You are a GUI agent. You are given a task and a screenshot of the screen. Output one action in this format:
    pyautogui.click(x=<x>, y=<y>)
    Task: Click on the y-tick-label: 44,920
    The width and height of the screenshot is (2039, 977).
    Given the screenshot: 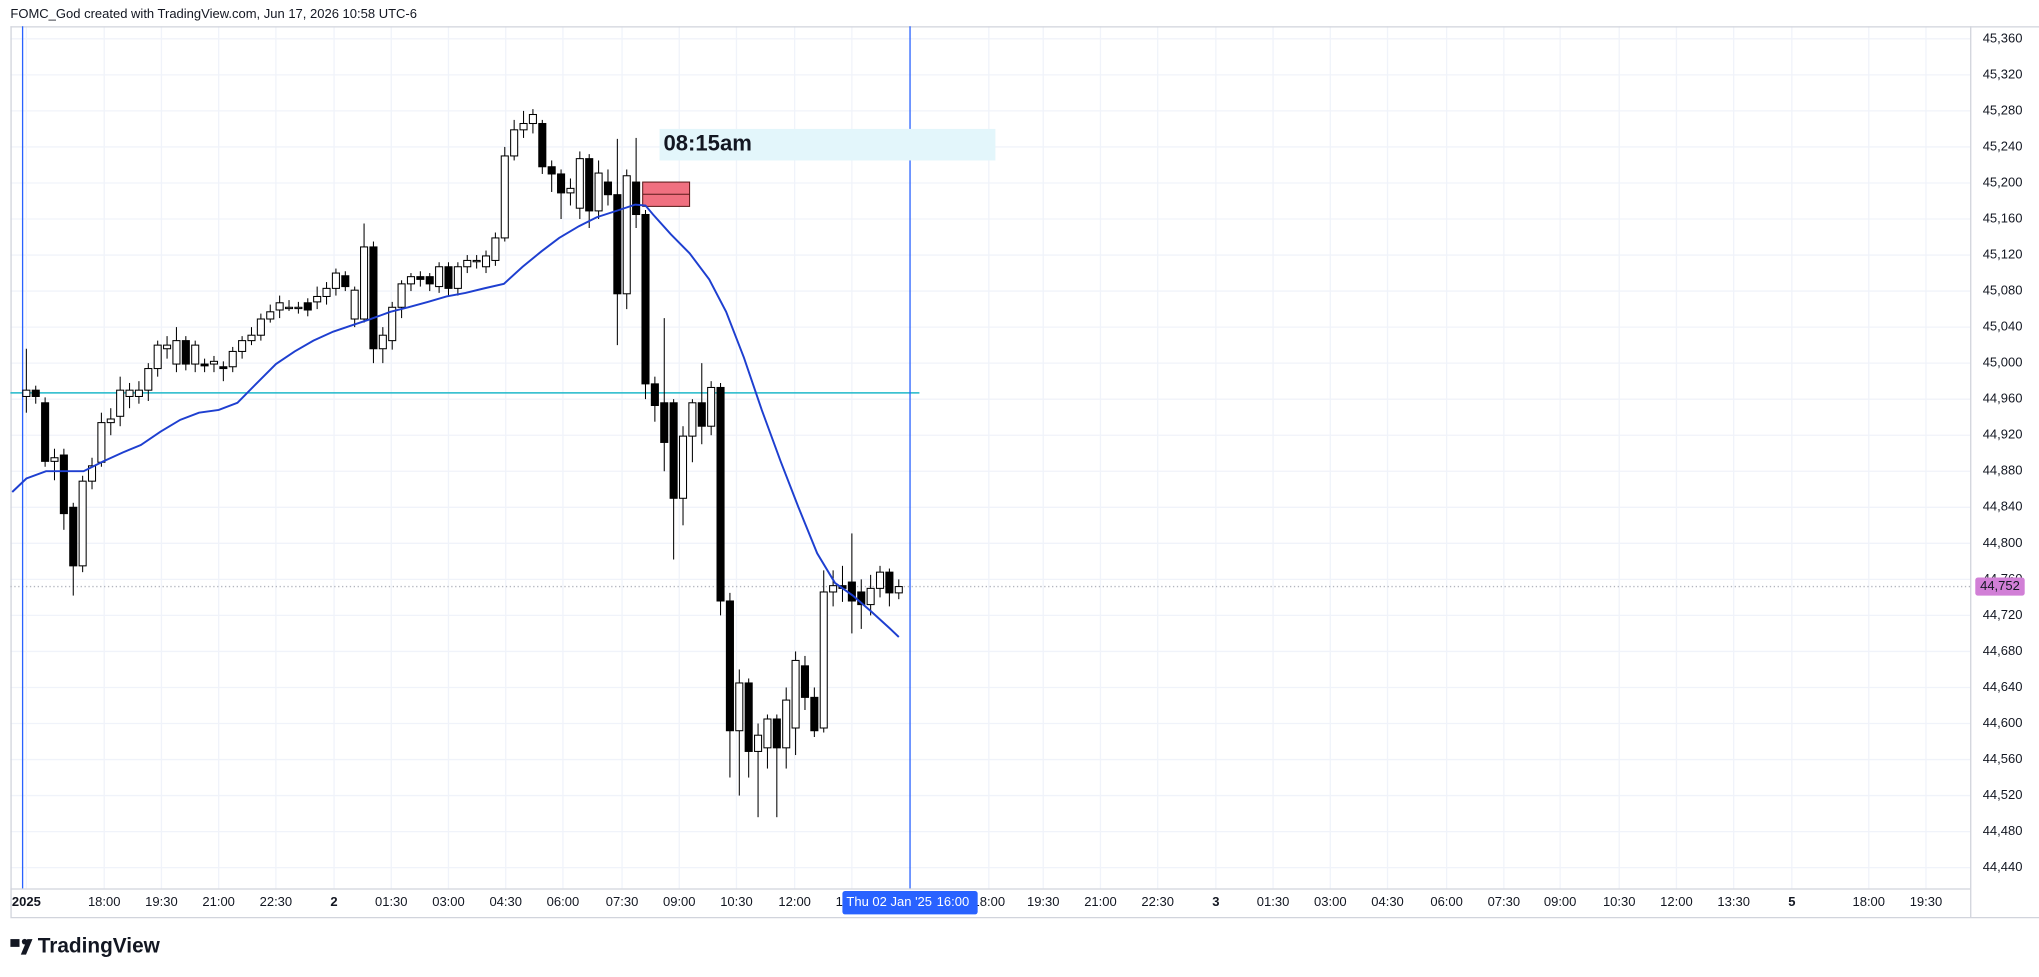 What is the action you would take?
    pyautogui.click(x=2003, y=434)
    